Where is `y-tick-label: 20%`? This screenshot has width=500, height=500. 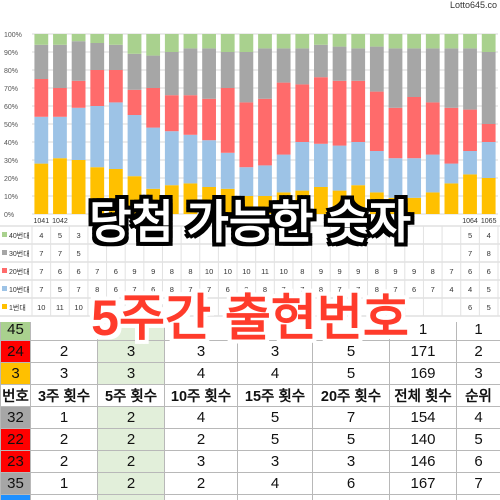 y-tick-label: 20% is located at coordinates (11, 179).